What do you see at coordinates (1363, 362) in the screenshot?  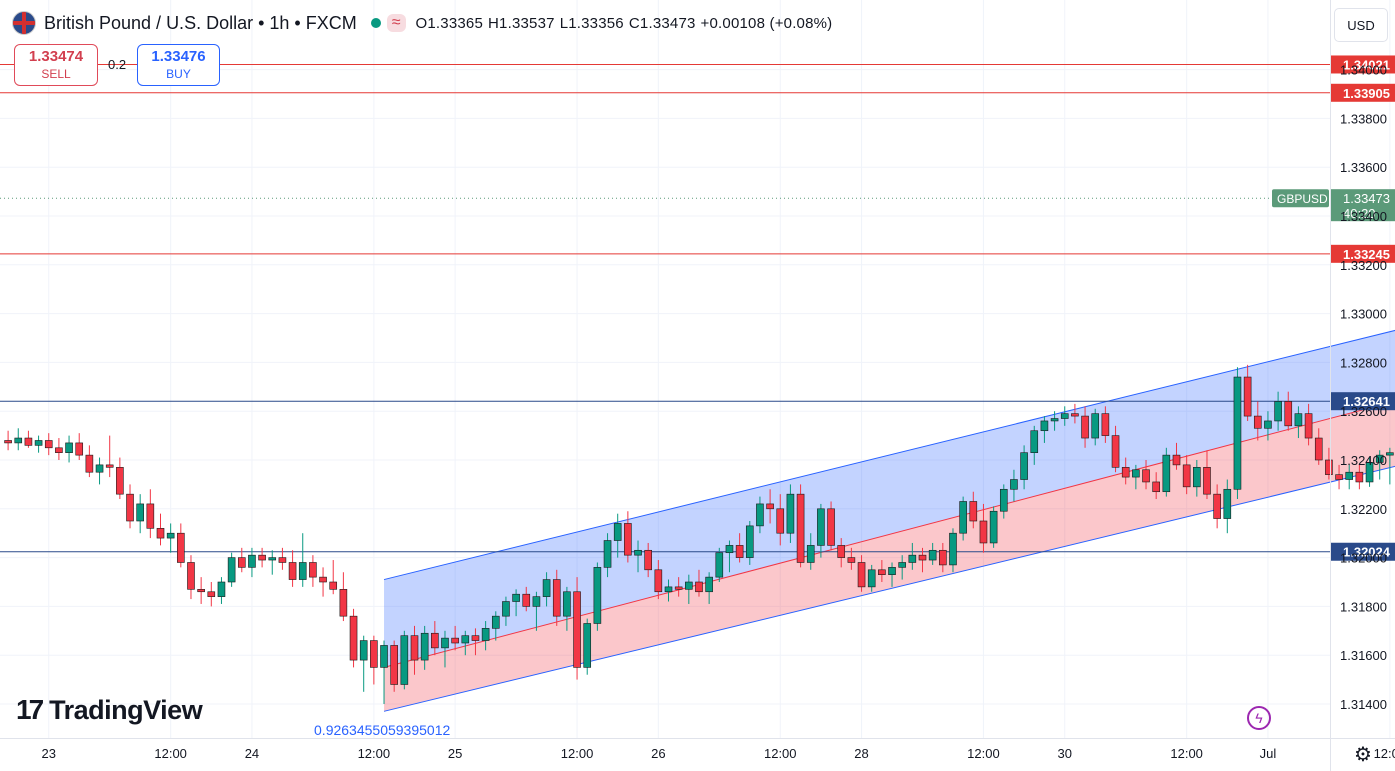 I see `price-tick-label: 1.32800` at bounding box center [1363, 362].